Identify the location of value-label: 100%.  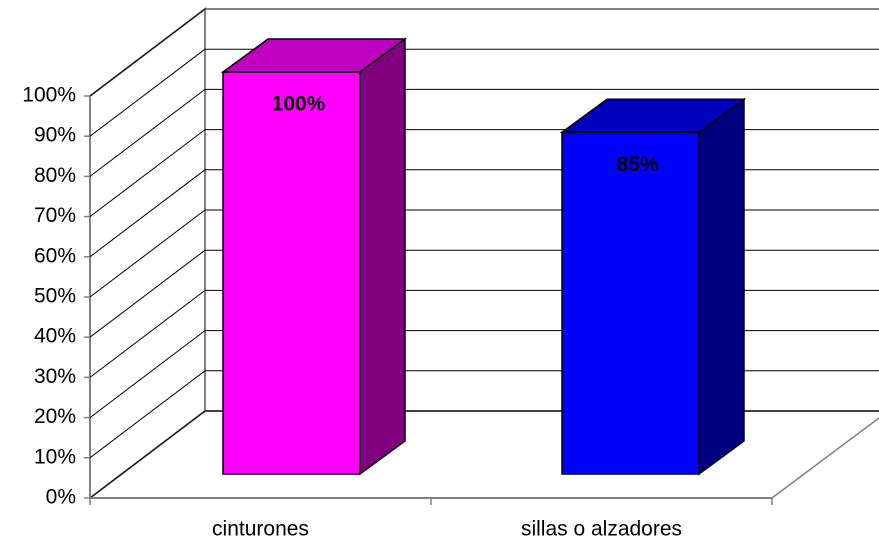
(299, 104).